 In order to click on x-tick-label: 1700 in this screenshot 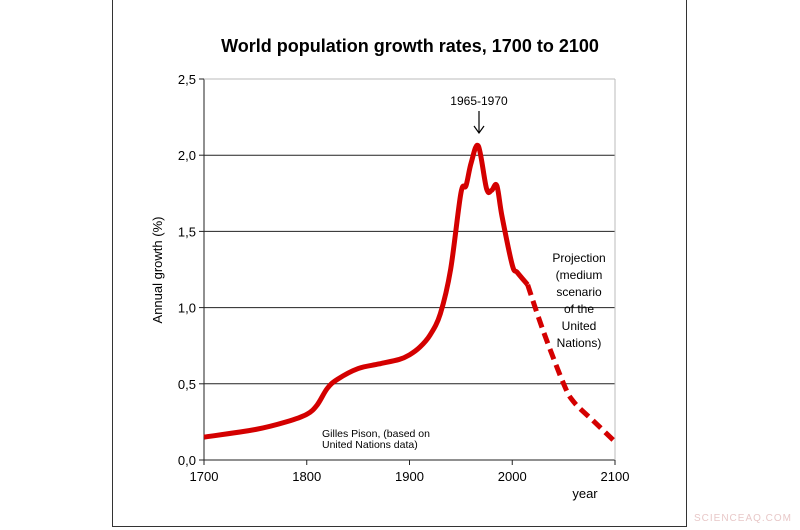, I will do `click(204, 476)`.